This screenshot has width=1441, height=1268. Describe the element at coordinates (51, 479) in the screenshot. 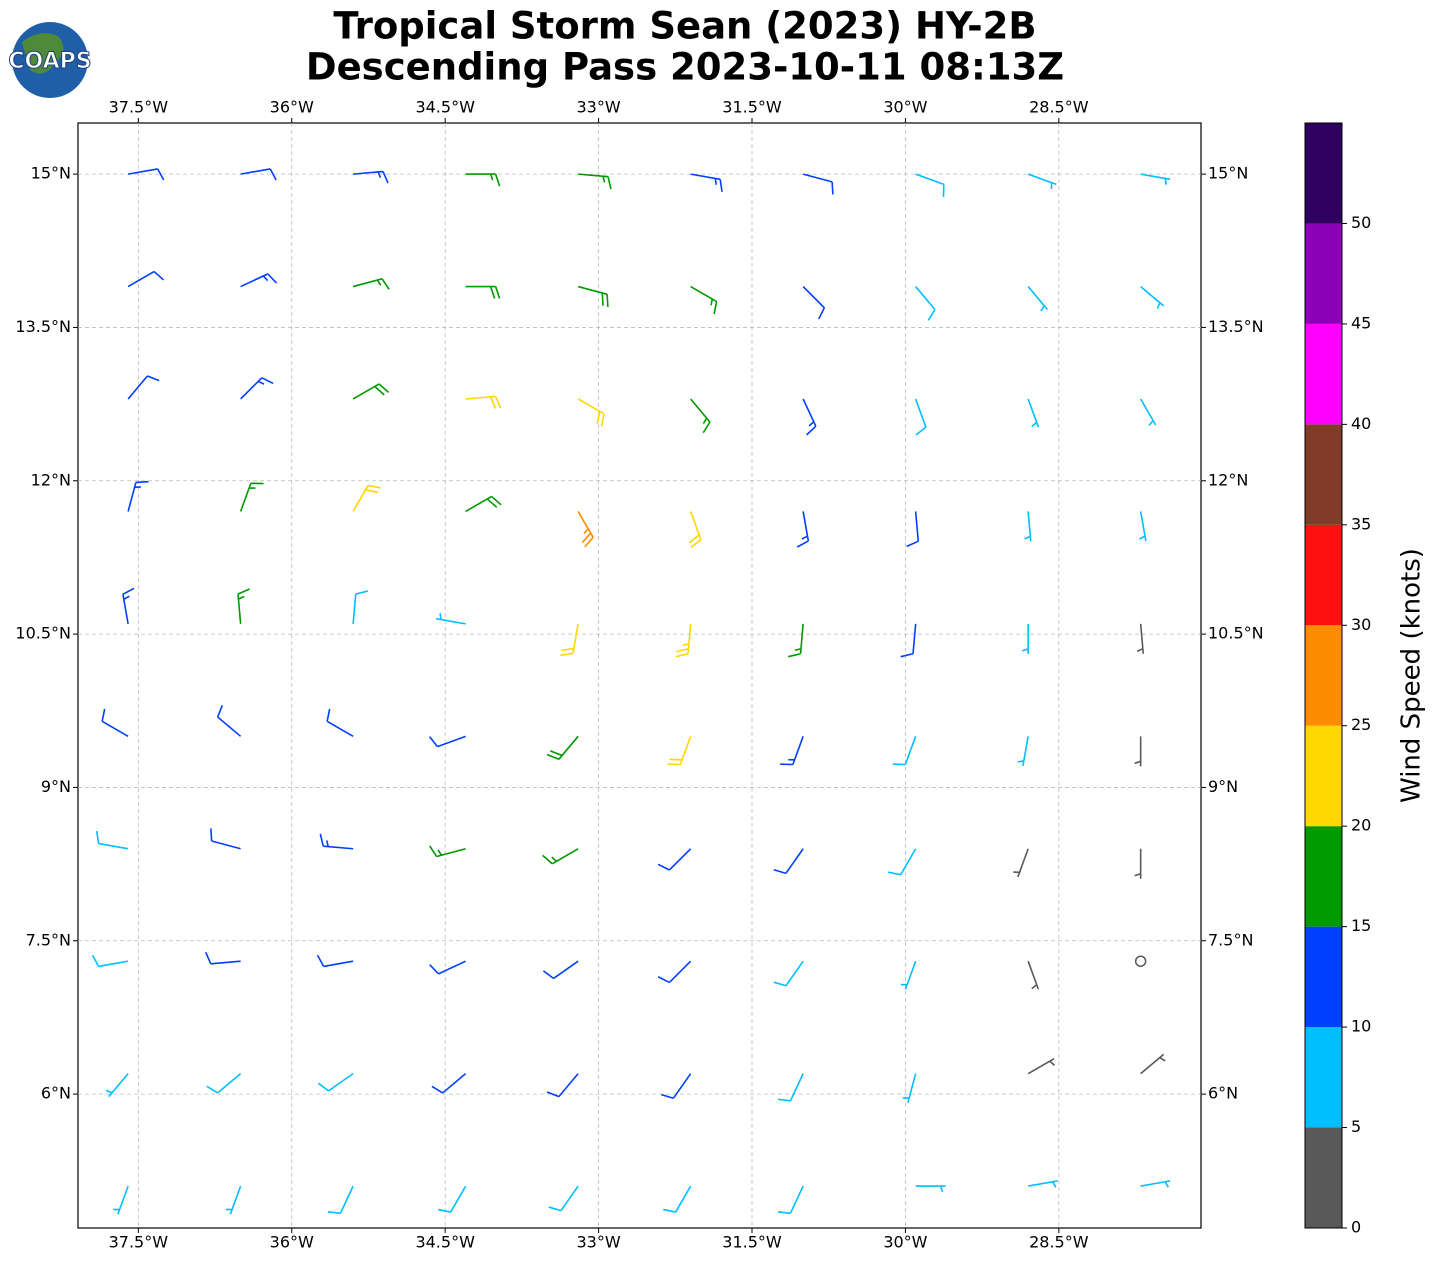

I see `y-tick-label: 12°N` at that location.